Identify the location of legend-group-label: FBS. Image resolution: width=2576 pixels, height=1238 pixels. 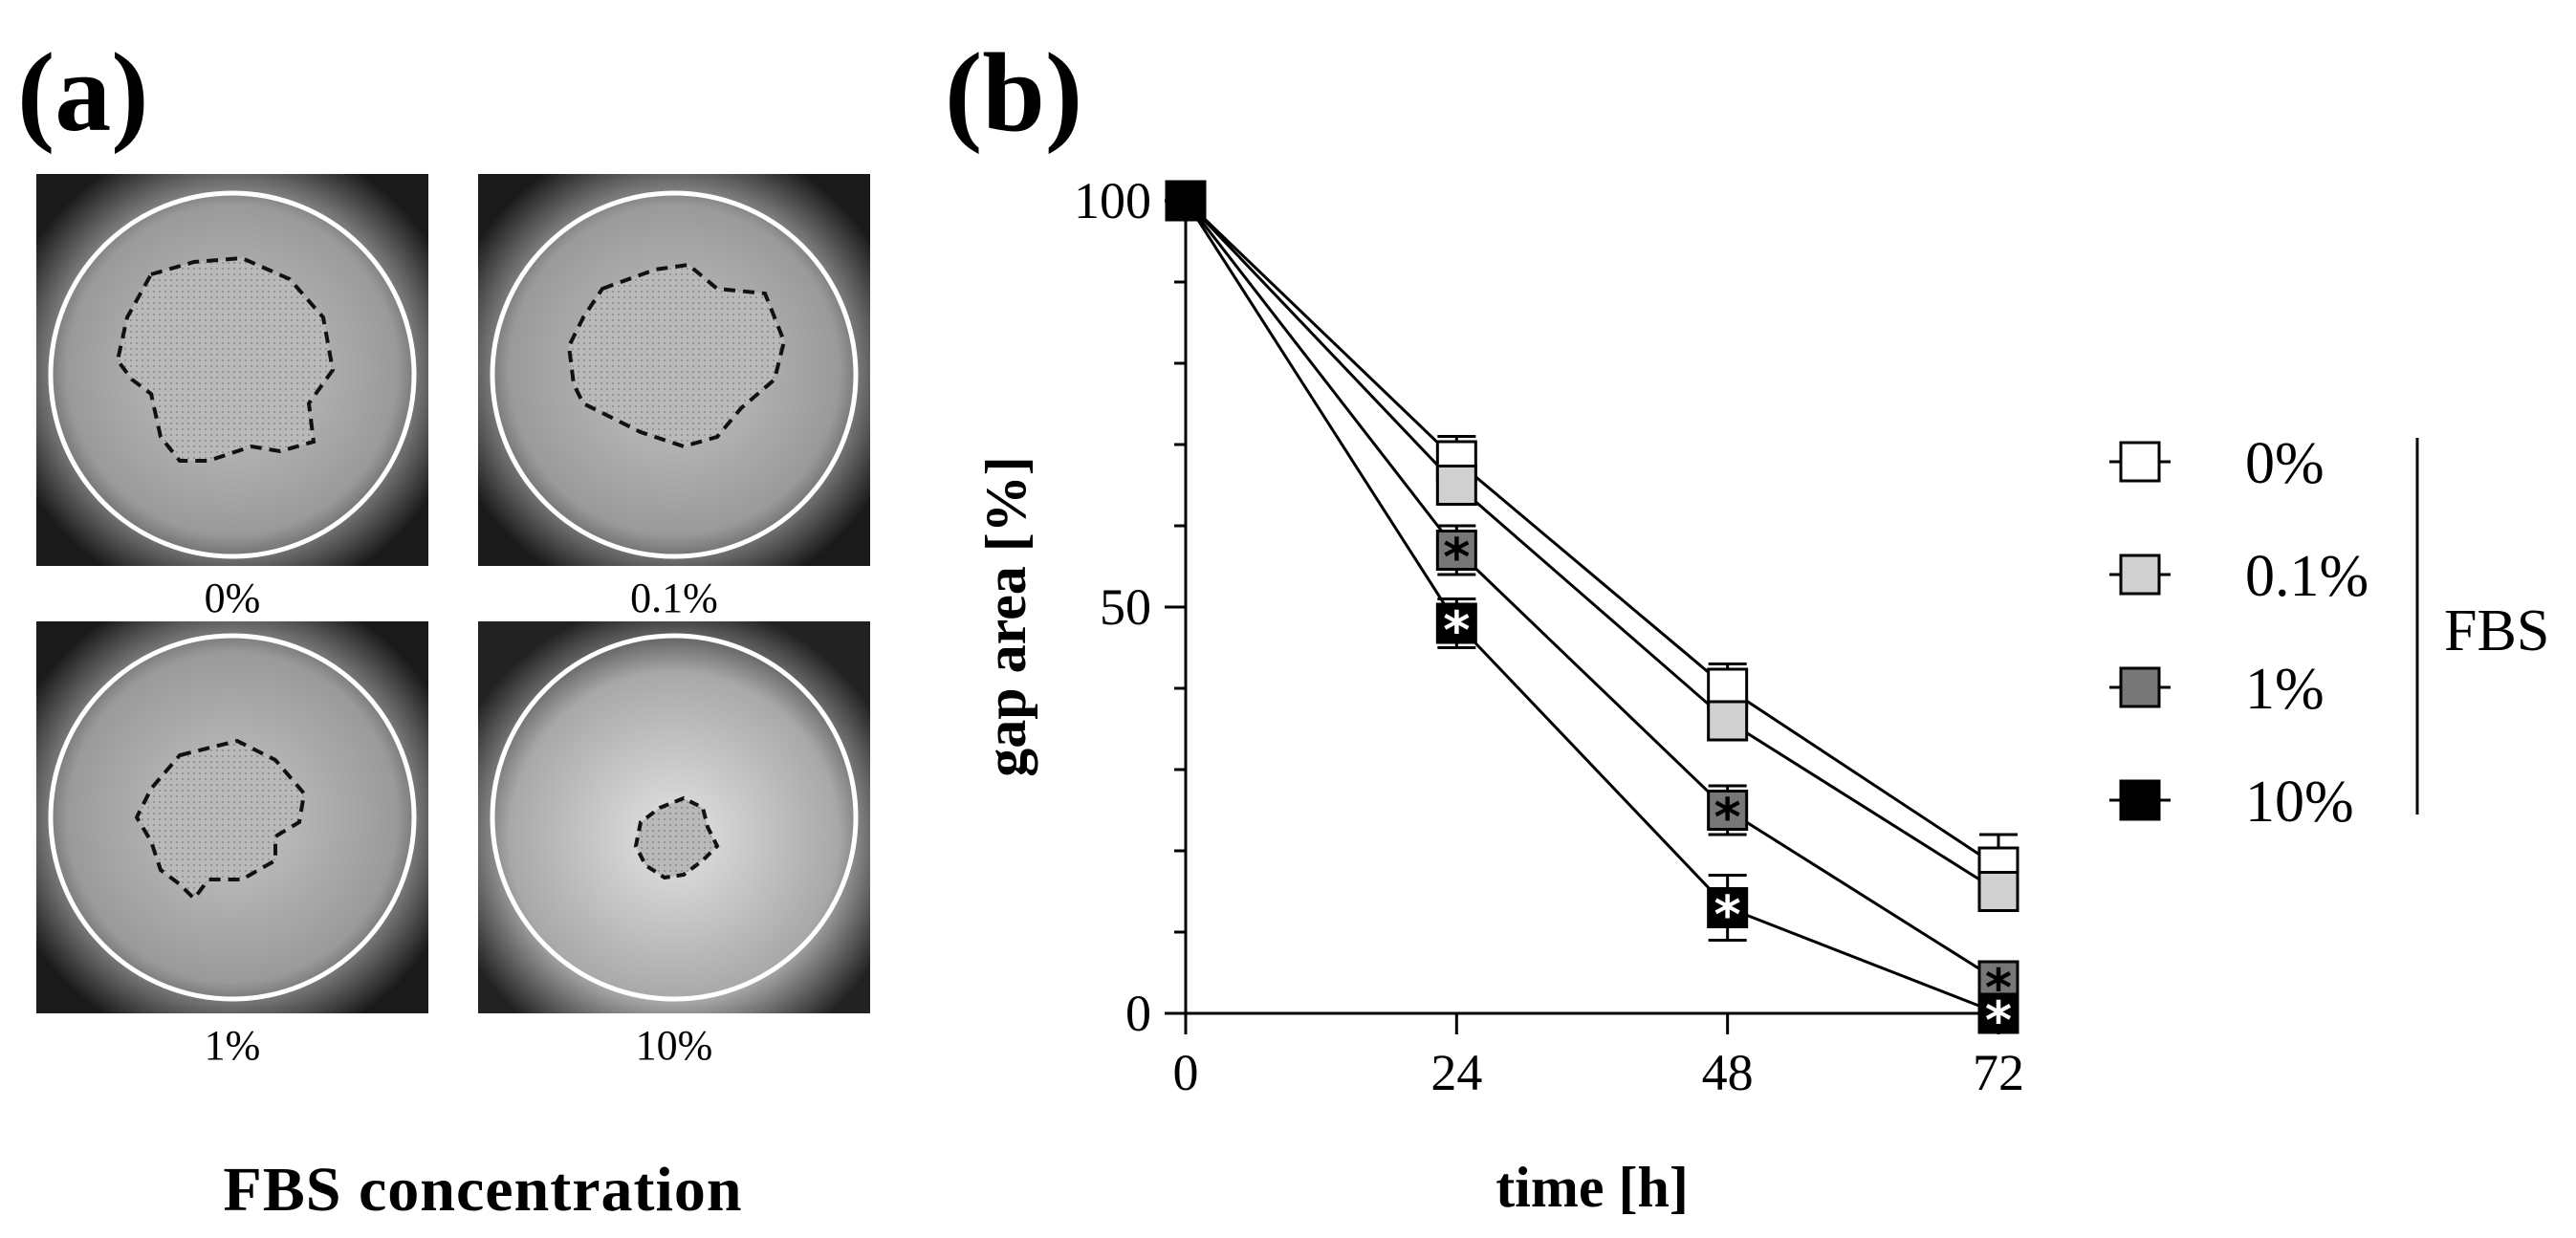
(2496, 631).